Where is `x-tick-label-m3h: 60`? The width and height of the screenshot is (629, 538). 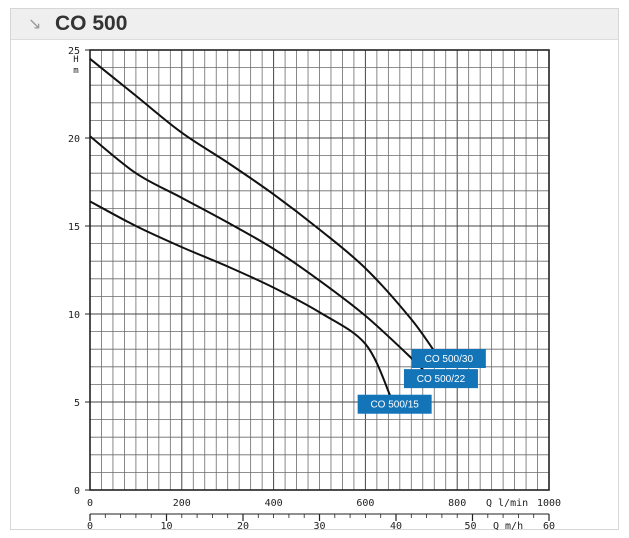
x-tick-label-m3h: 60 is located at coordinates (549, 526).